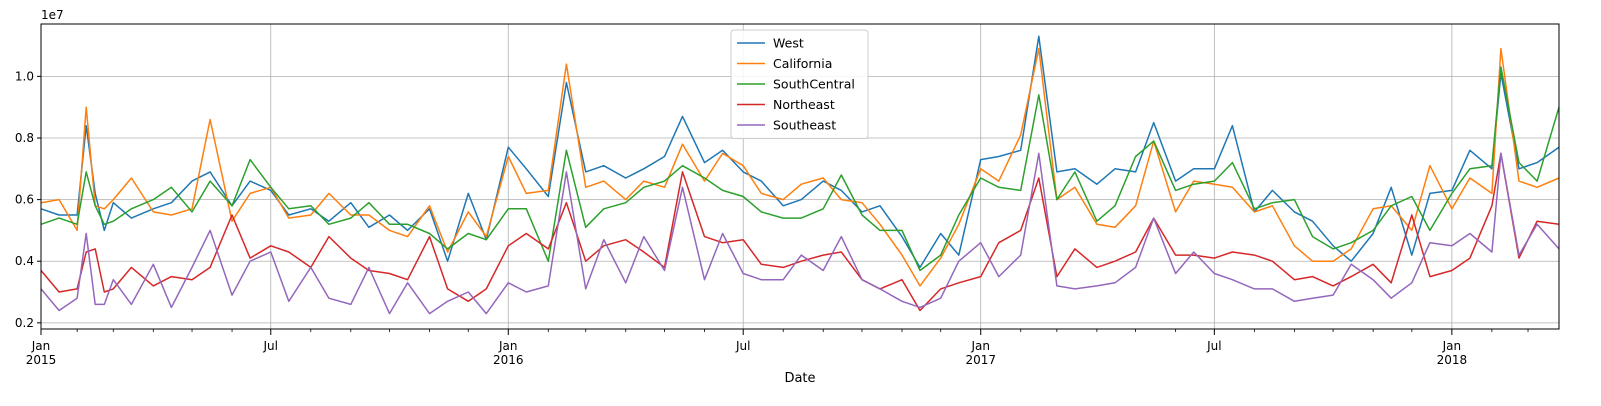 The width and height of the screenshot is (1601, 406). Describe the element at coordinates (799, 378) in the screenshot. I see `x-axis-title: Date` at that location.